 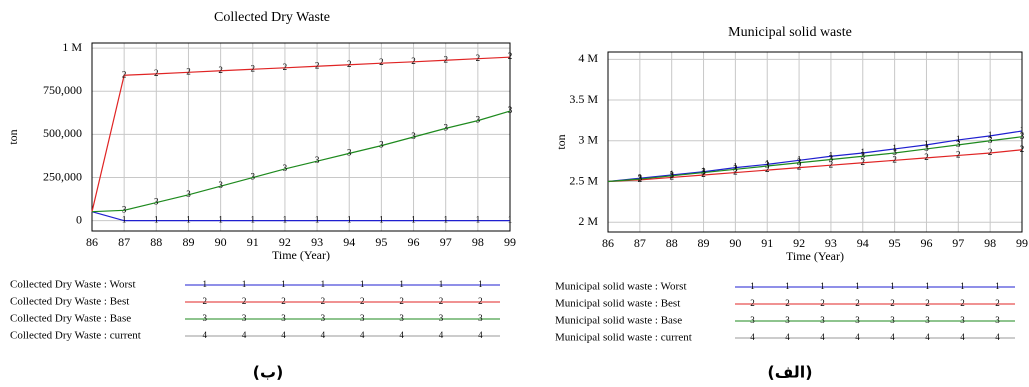 What do you see at coordinates (221, 242) in the screenshot?
I see `x-tick-label: 90` at bounding box center [221, 242].